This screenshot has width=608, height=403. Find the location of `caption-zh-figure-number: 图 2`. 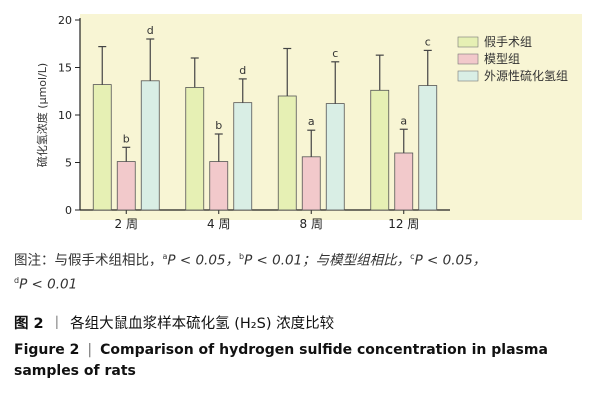

caption-zh-figure-number: 图 2 is located at coordinates (29, 324).